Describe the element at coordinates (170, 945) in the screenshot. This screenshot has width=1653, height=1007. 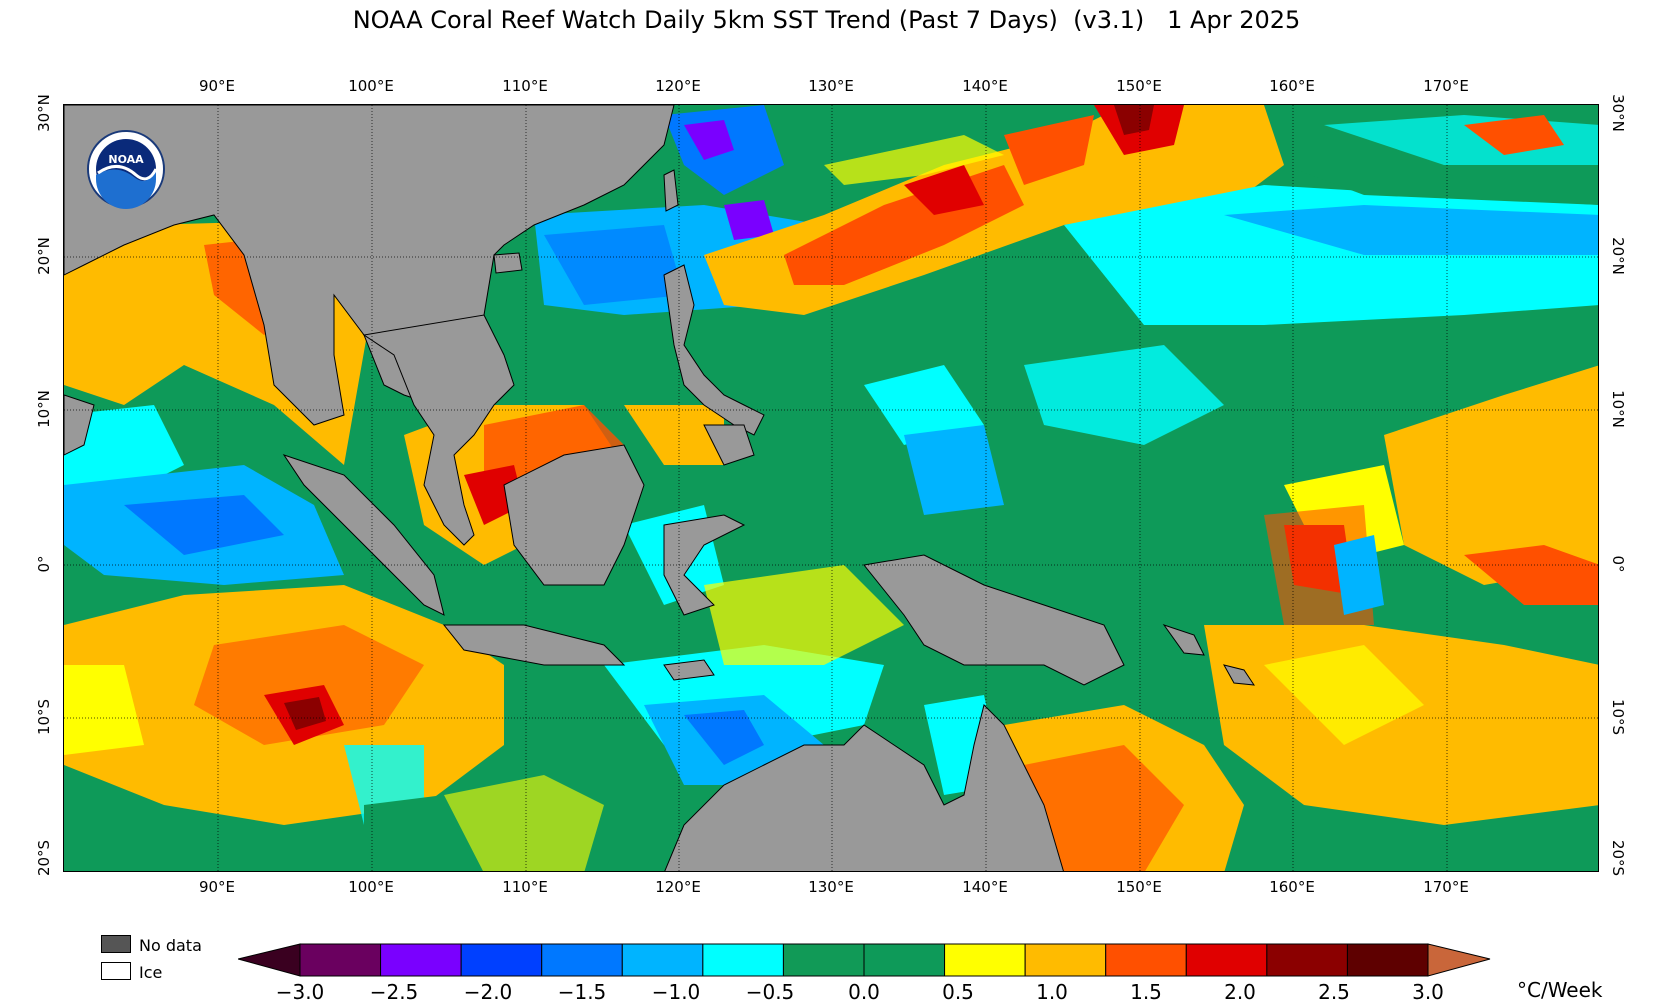
I see `no-data-label: No data` at that location.